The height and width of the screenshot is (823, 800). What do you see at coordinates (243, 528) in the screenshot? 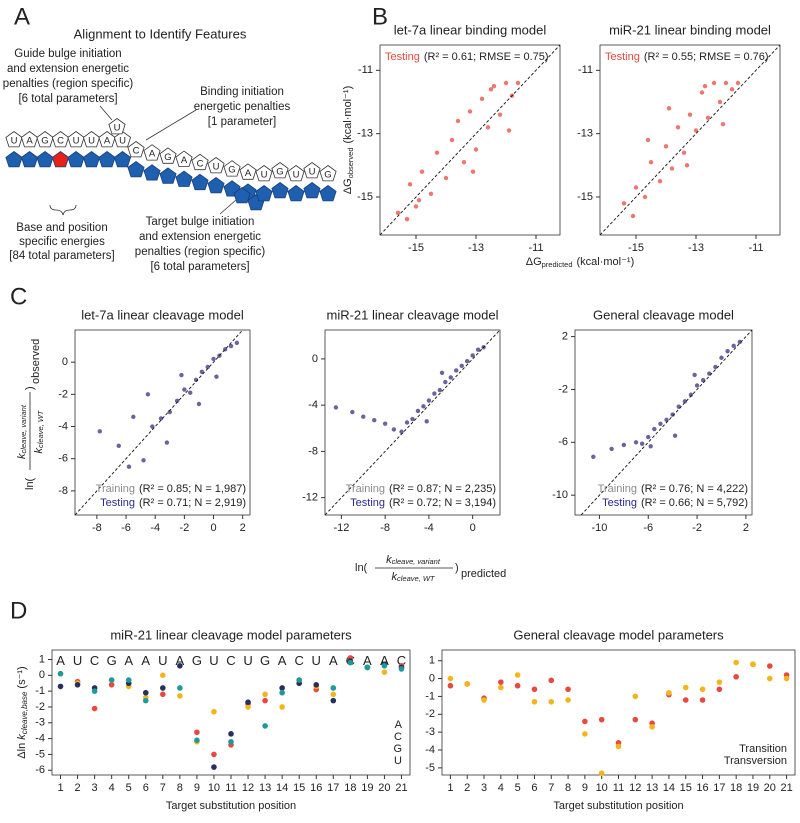
I see `x-tick-label: 2` at bounding box center [243, 528].